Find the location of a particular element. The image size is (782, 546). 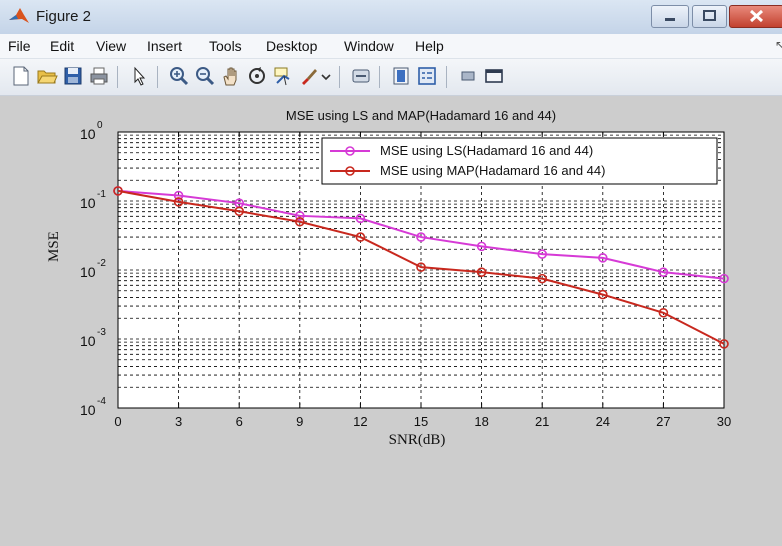

rotate-icon is located at coordinates (257, 75).